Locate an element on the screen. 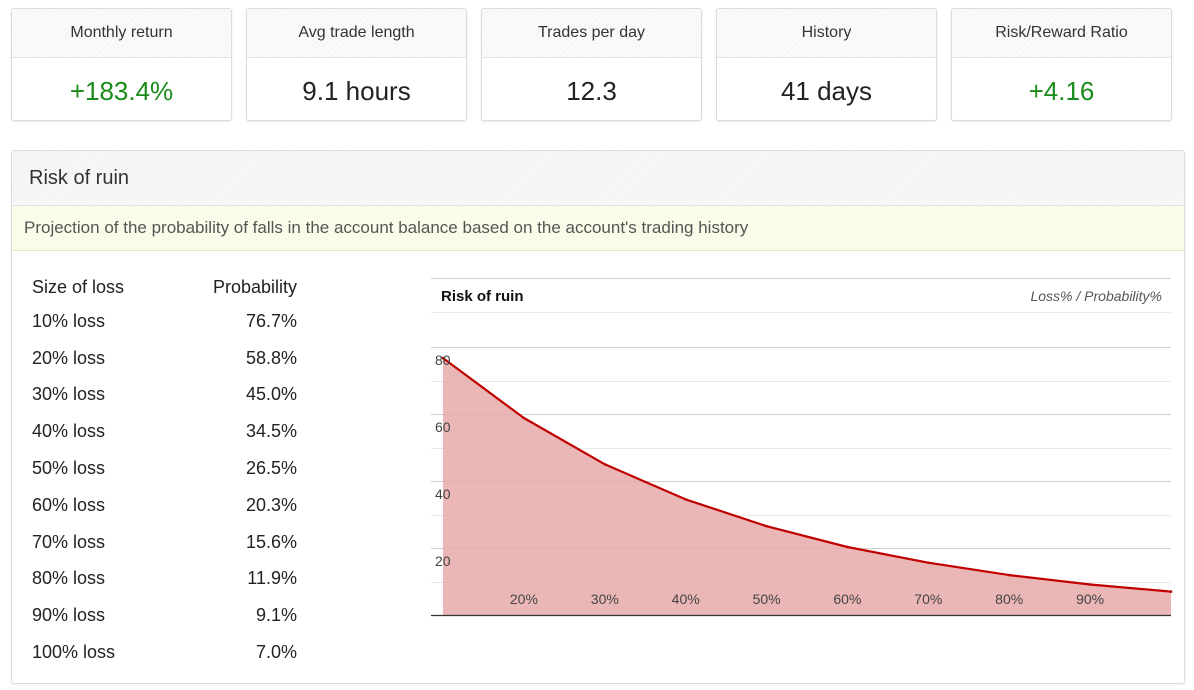  probability-cell: 45.0% is located at coordinates (271, 394).